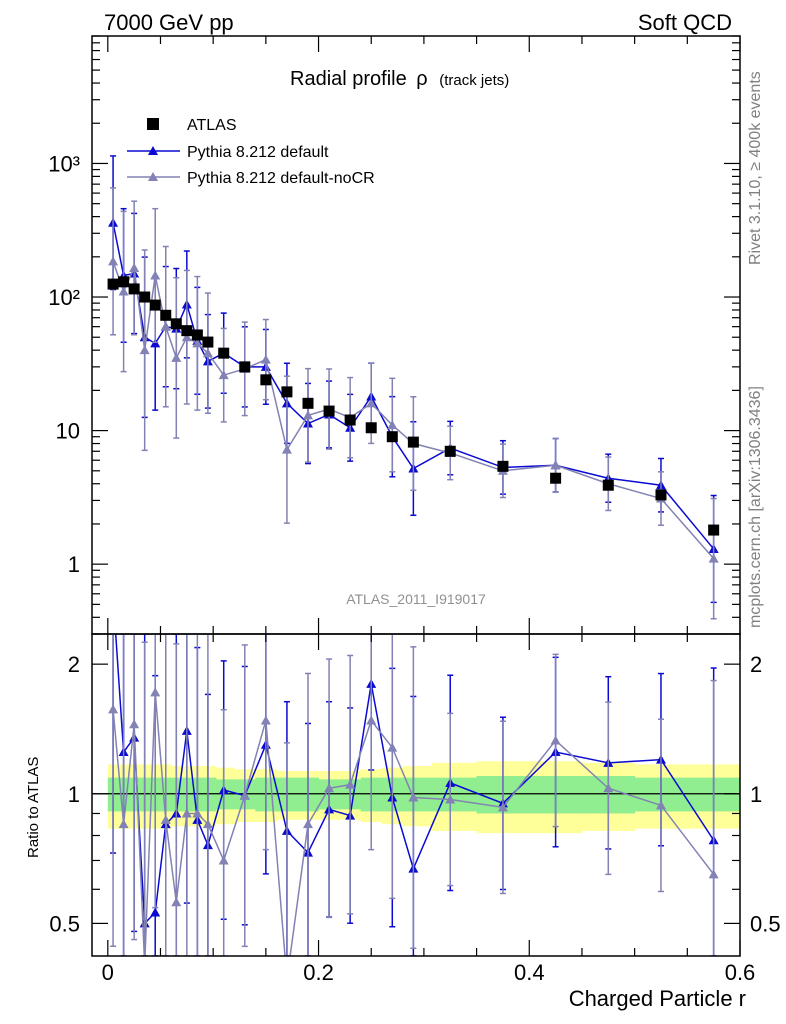 The image size is (786, 1024). Describe the element at coordinates (64, 297) in the screenshot. I see `y-tick-label: 10²` at that location.